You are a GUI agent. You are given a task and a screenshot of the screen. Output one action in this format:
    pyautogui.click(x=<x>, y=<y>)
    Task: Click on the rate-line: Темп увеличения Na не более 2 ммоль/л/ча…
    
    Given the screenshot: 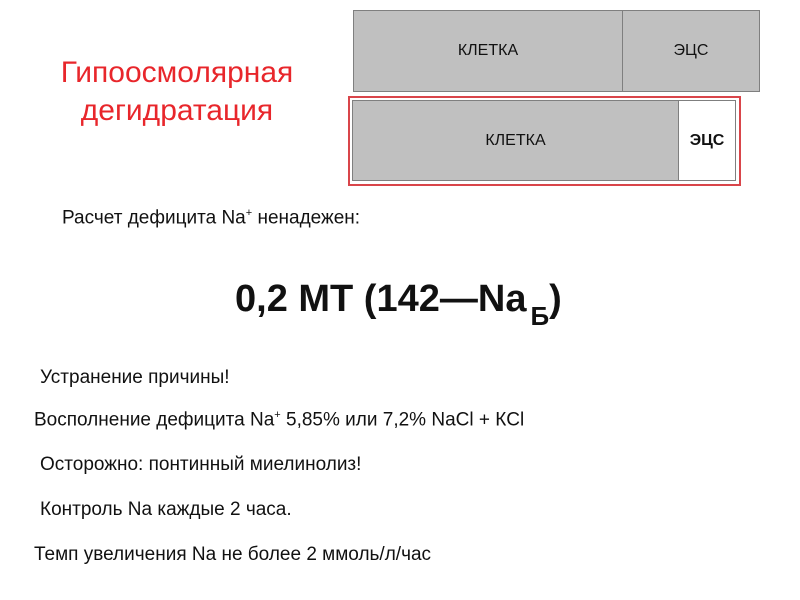 What is the action you would take?
    pyautogui.click(x=233, y=554)
    